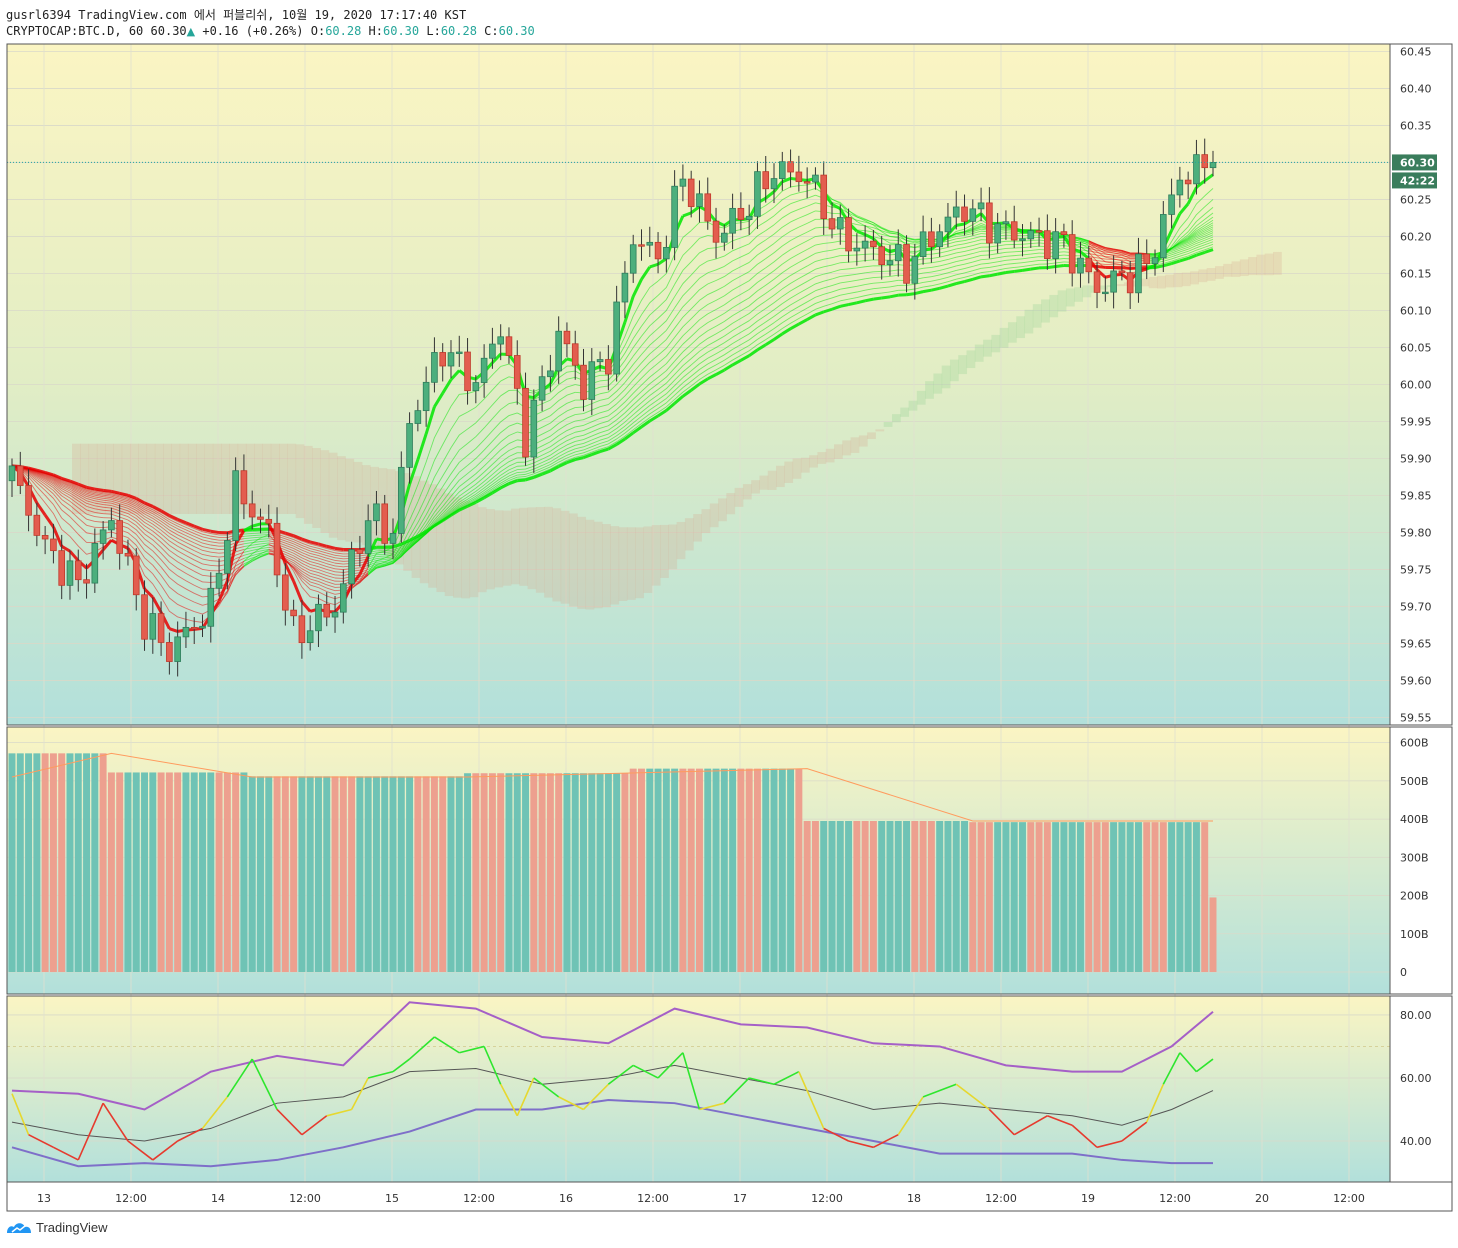 This screenshot has height=1248, width=1458. I want to click on rsi-line-segment, so click(1134, 1131).